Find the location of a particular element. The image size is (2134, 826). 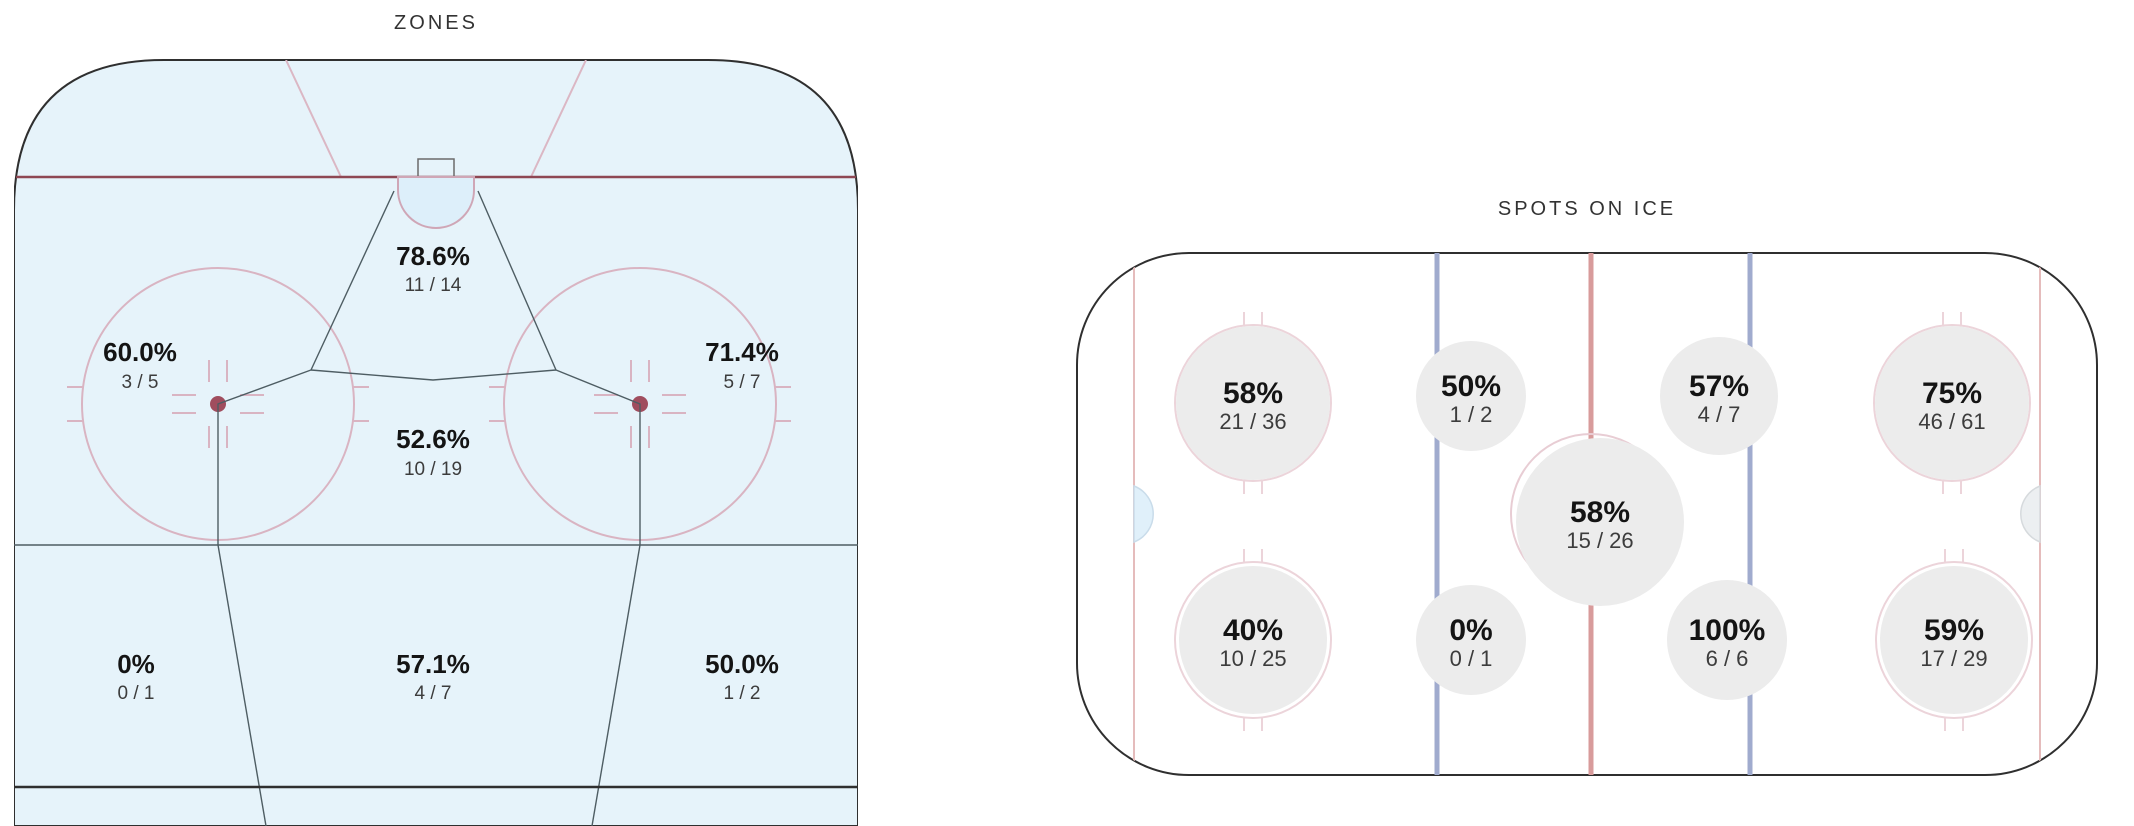

spots-chart-title: SPOTS ON ICE is located at coordinates (1587, 209).